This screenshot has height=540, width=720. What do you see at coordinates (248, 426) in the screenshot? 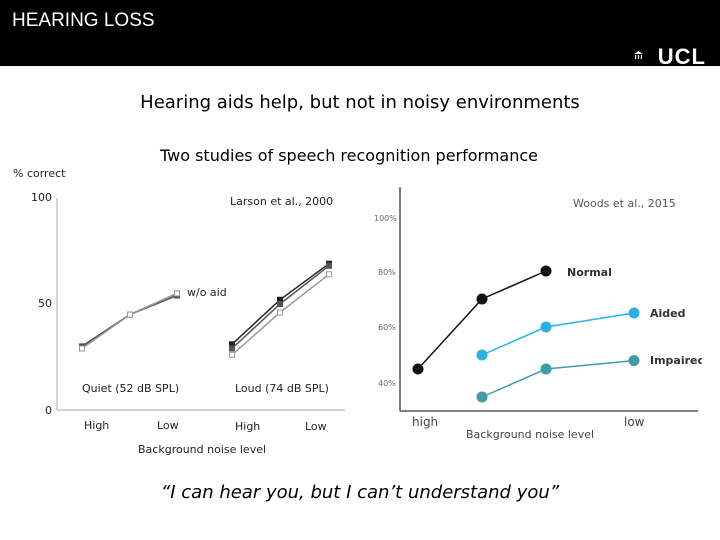
I see `left-xtick-loud-high: High` at bounding box center [248, 426].